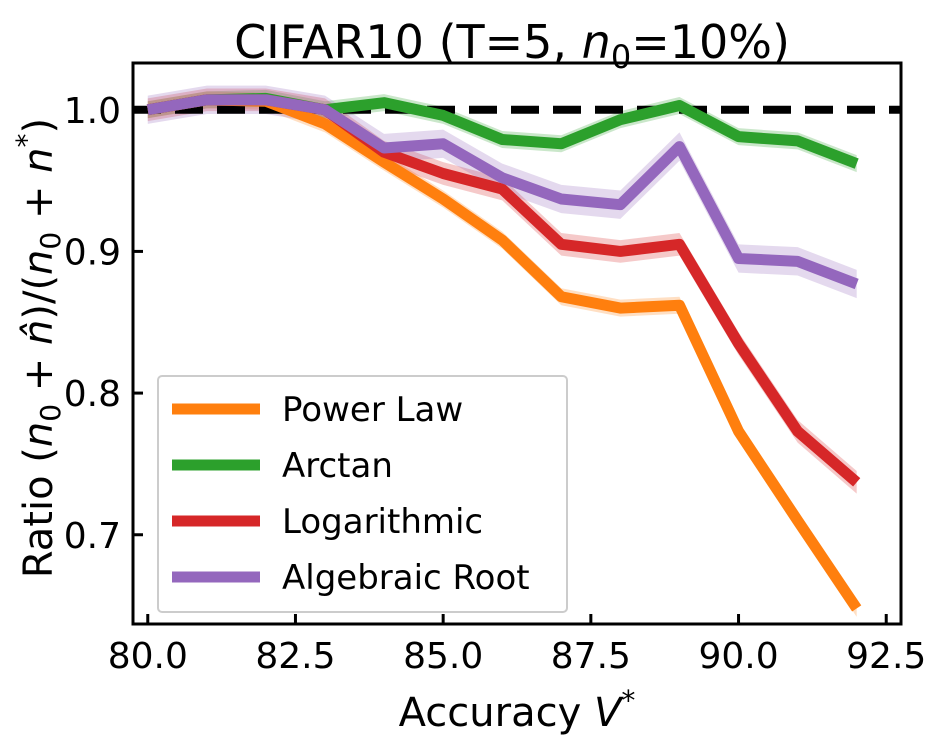 The height and width of the screenshot is (745, 952). Describe the element at coordinates (38, 348) in the screenshot. I see `y-axis-label: Ratio (n0 + n̂)/(n0 + n*)` at that location.